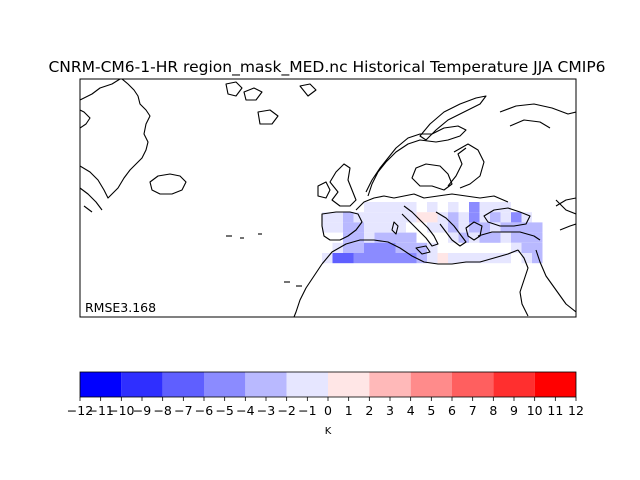  What do you see at coordinates (183, 410) in the screenshot?
I see `colorbar-tick-label: −7` at bounding box center [183, 410].